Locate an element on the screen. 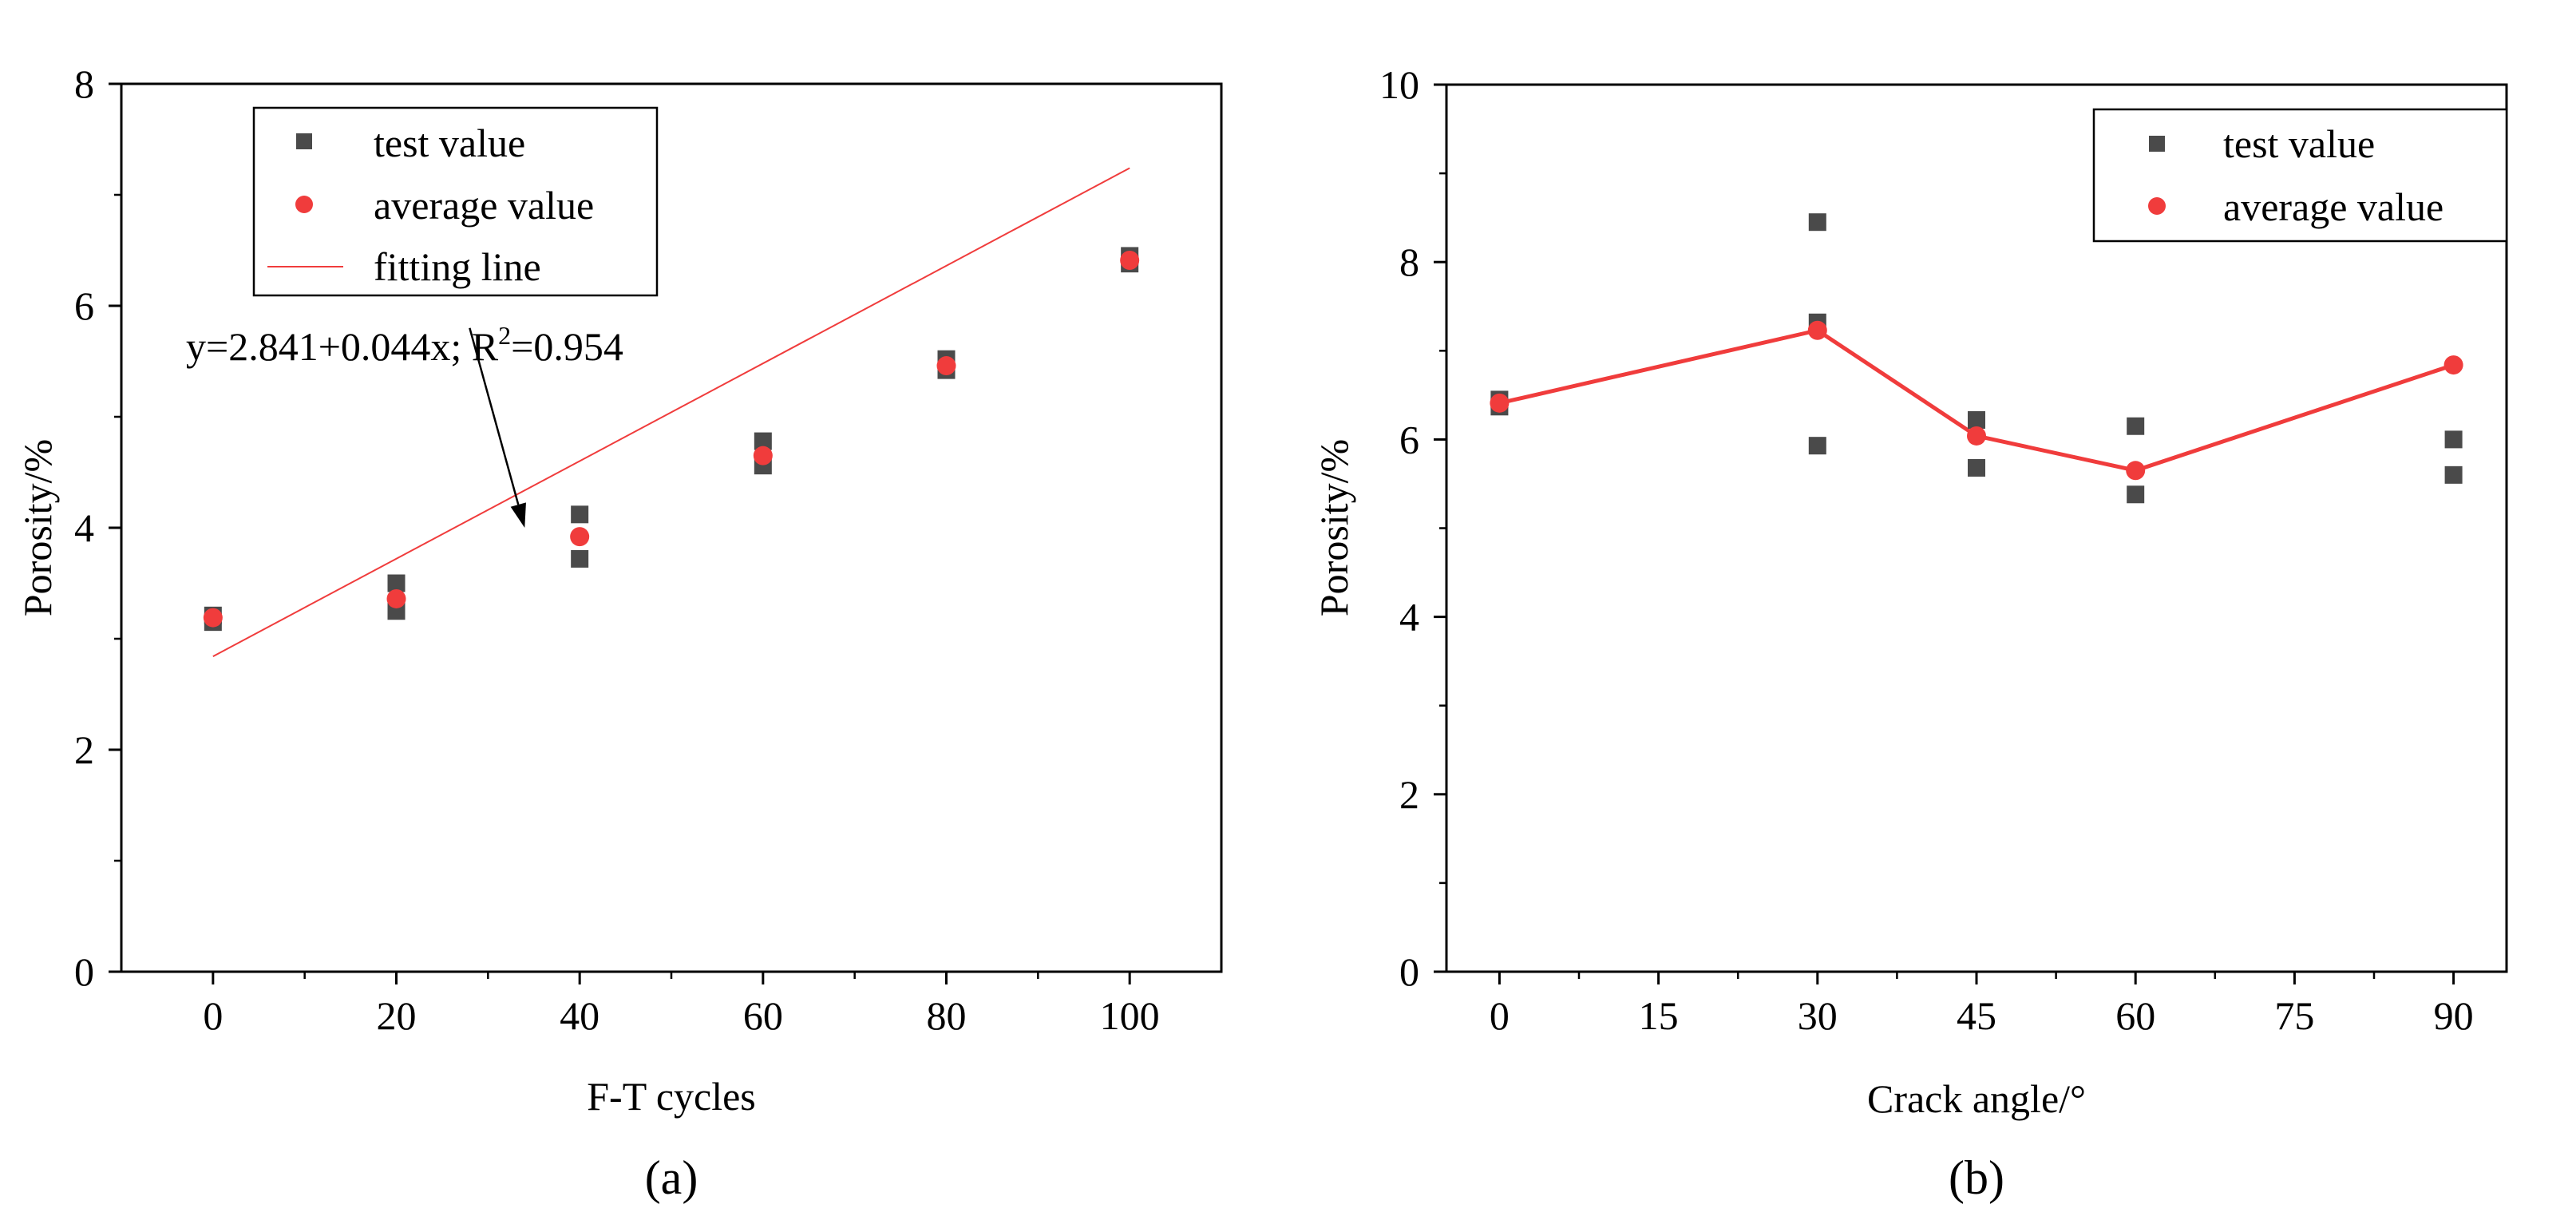 The height and width of the screenshot is (1228, 2576). panel-a-fitting-line-layer is located at coordinates (671, 412).